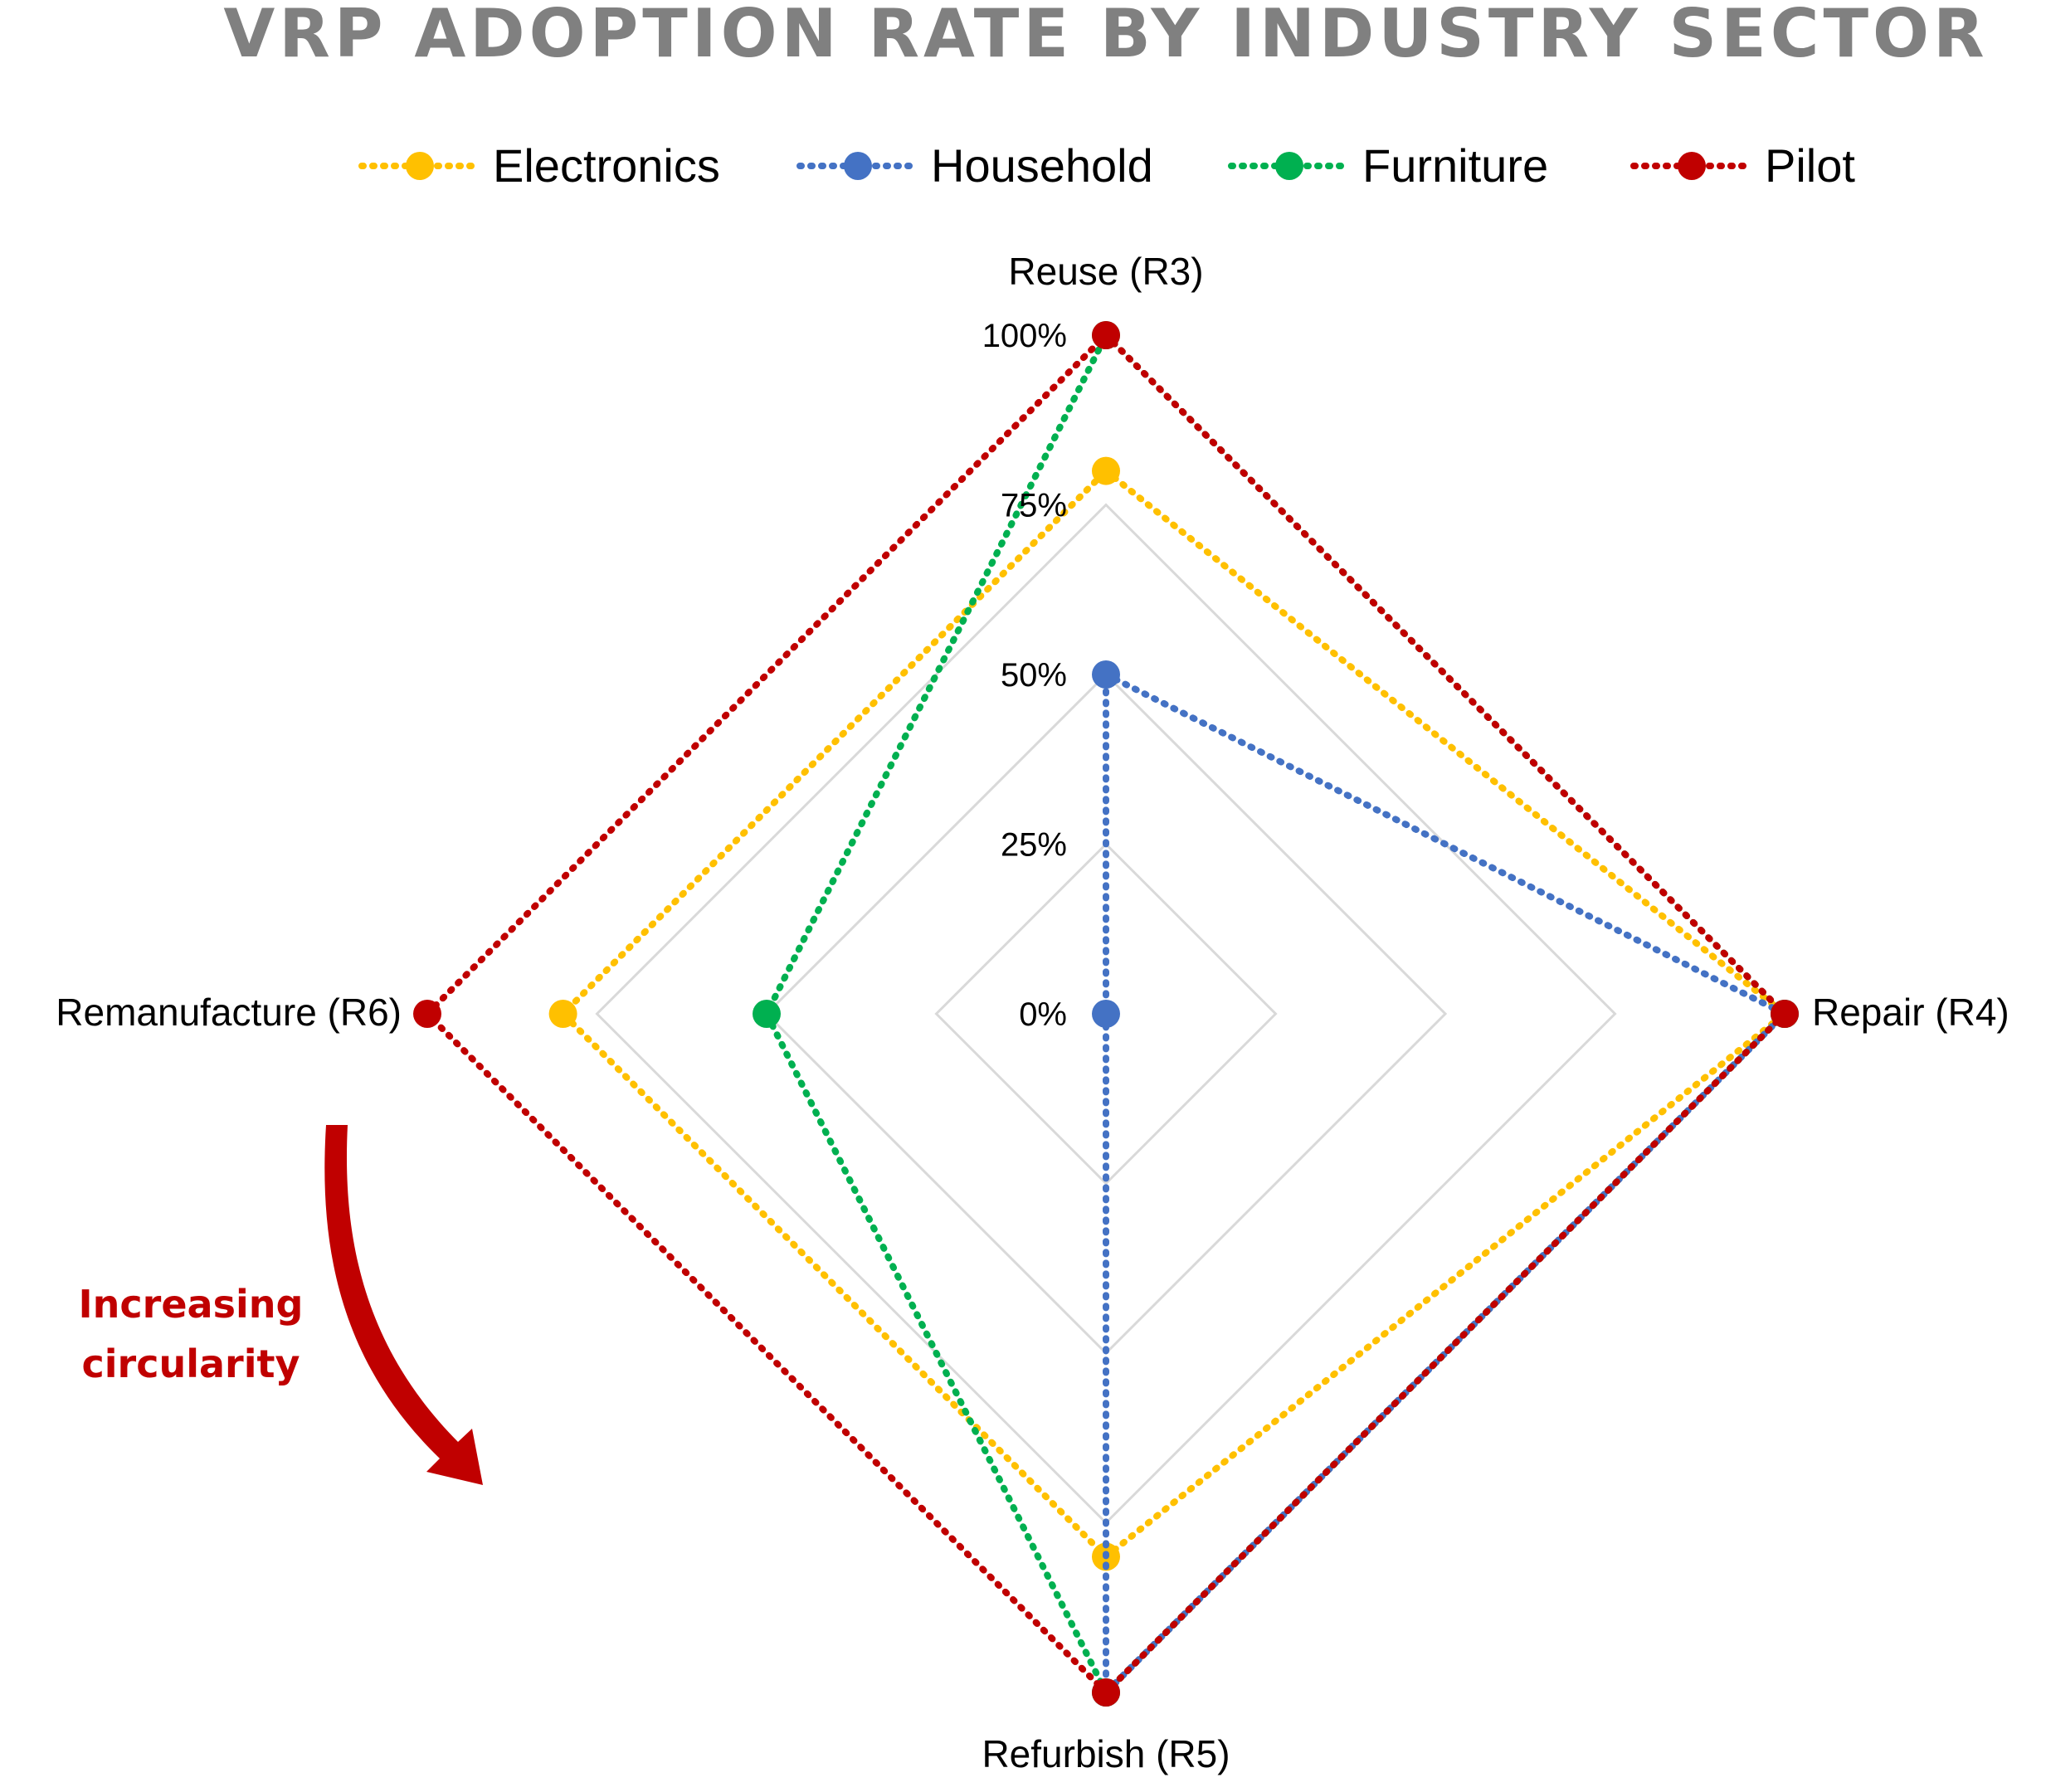 The image size is (2046, 1792). I want to click on legend-label: Household, so click(1042, 165).